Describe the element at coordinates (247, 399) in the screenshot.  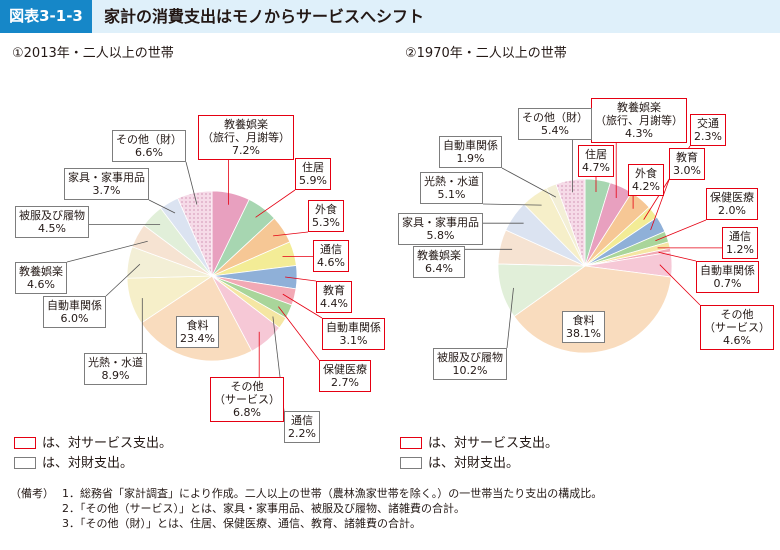
I see `slice-label-2013-その他サービス: その他 （サービス） 6.8%` at that location.